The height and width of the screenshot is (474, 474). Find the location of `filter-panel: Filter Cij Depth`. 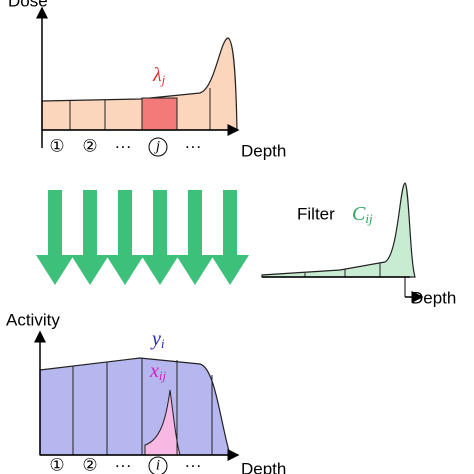

filter-panel: Filter Cij Depth is located at coordinates (358, 244).